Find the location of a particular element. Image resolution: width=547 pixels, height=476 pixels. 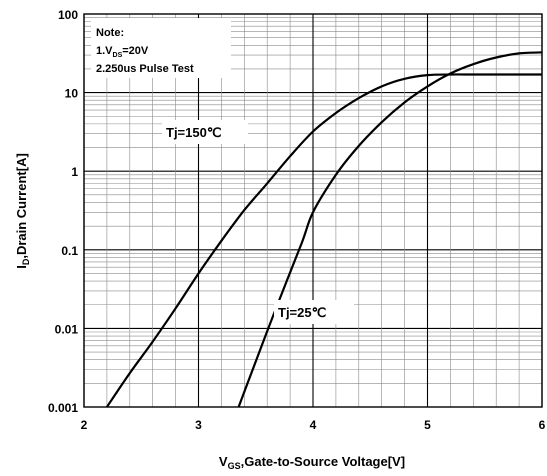

note-line-1-rest: =20V is located at coordinates (135, 51).